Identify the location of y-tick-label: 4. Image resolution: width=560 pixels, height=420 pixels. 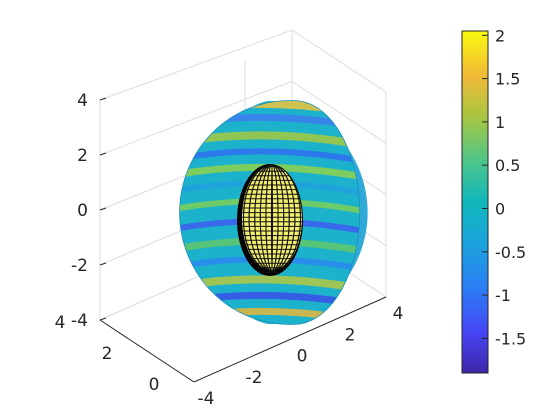
(60, 323).